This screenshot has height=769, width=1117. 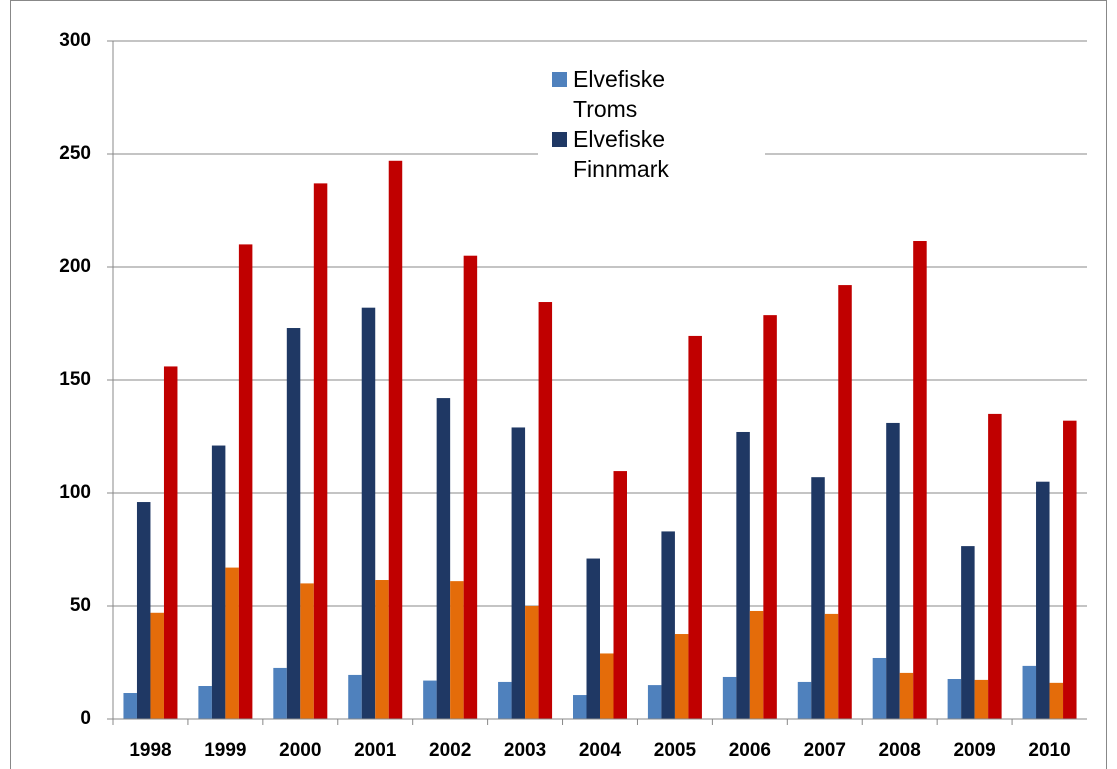 I want to click on x-tick-label: 2009, so click(x=974, y=750).